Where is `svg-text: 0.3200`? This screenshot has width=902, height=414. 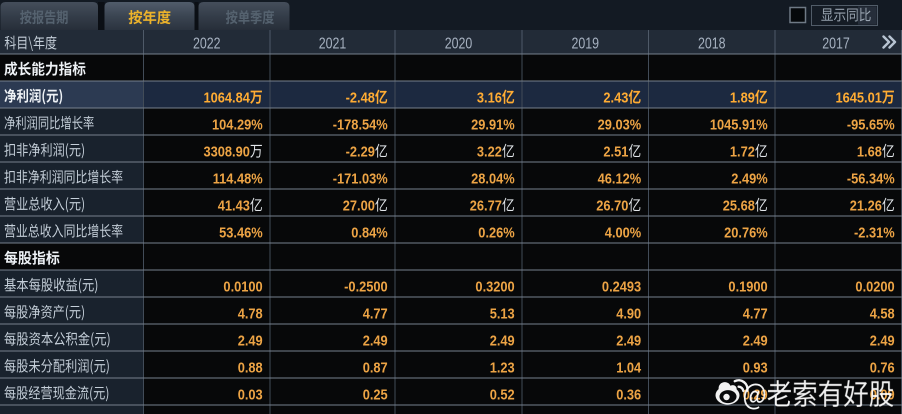
svg-text: 0.3200 is located at coordinates (494, 285).